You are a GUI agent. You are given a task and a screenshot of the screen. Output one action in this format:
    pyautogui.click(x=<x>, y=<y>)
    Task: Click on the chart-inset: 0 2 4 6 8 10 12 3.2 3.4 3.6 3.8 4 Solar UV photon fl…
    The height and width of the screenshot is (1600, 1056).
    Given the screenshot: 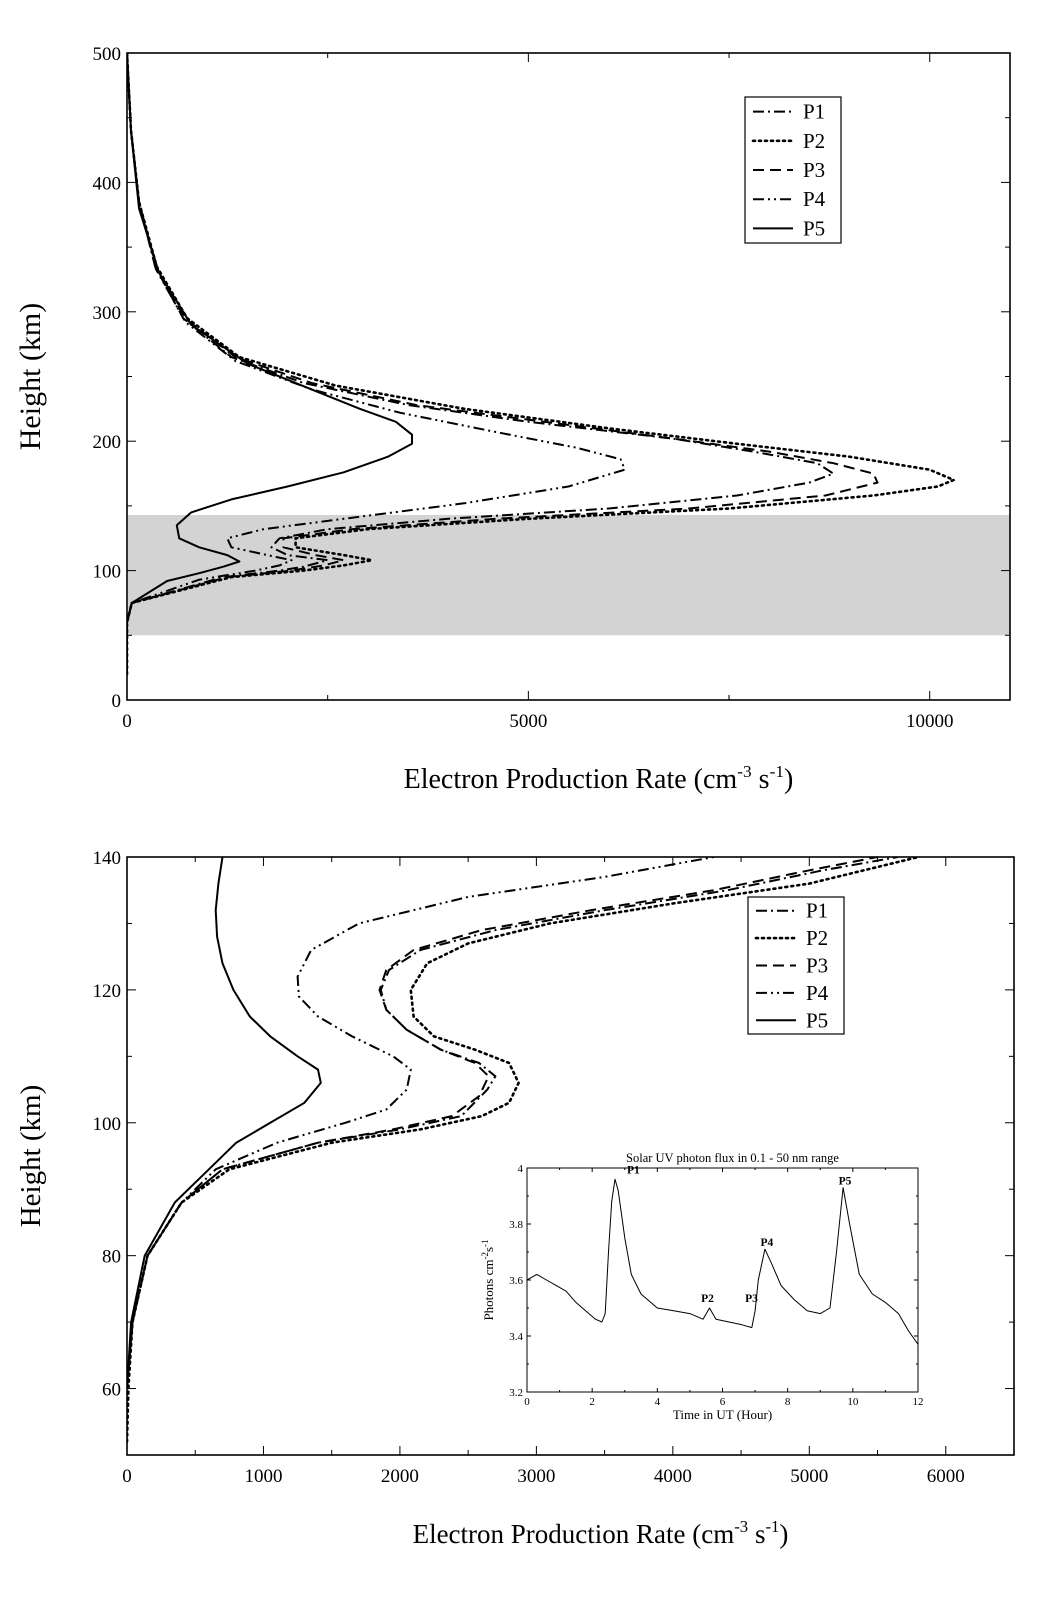 What is the action you would take?
    pyautogui.click(x=702, y=1286)
    